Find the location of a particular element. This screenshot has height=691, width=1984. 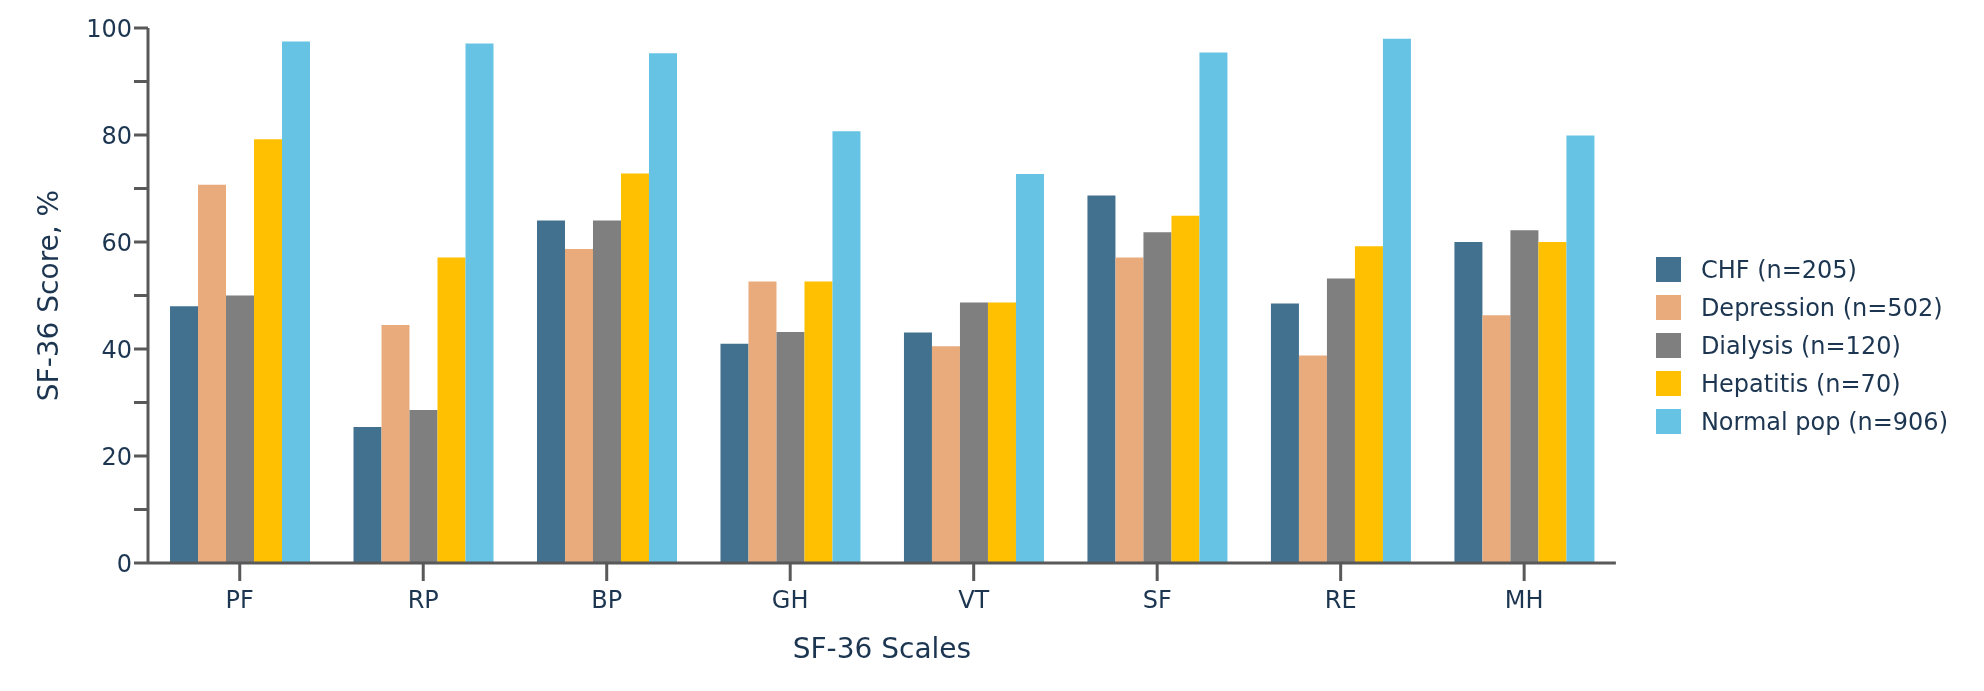

legend-label: Depression (n=502) is located at coordinates (1821, 307).